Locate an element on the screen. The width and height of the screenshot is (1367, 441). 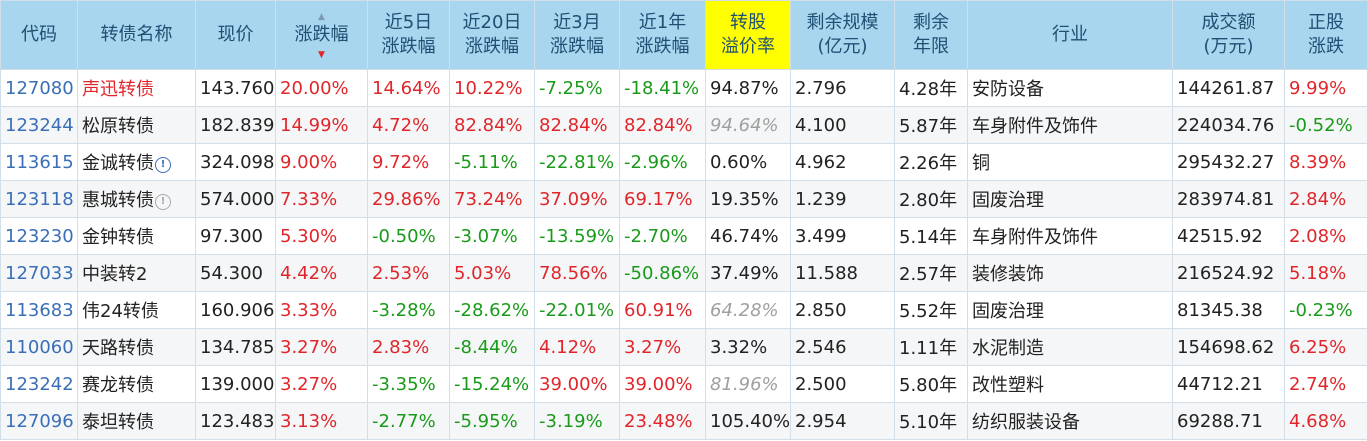
change-3m-cell-text: 37.09% is located at coordinates (573, 199).